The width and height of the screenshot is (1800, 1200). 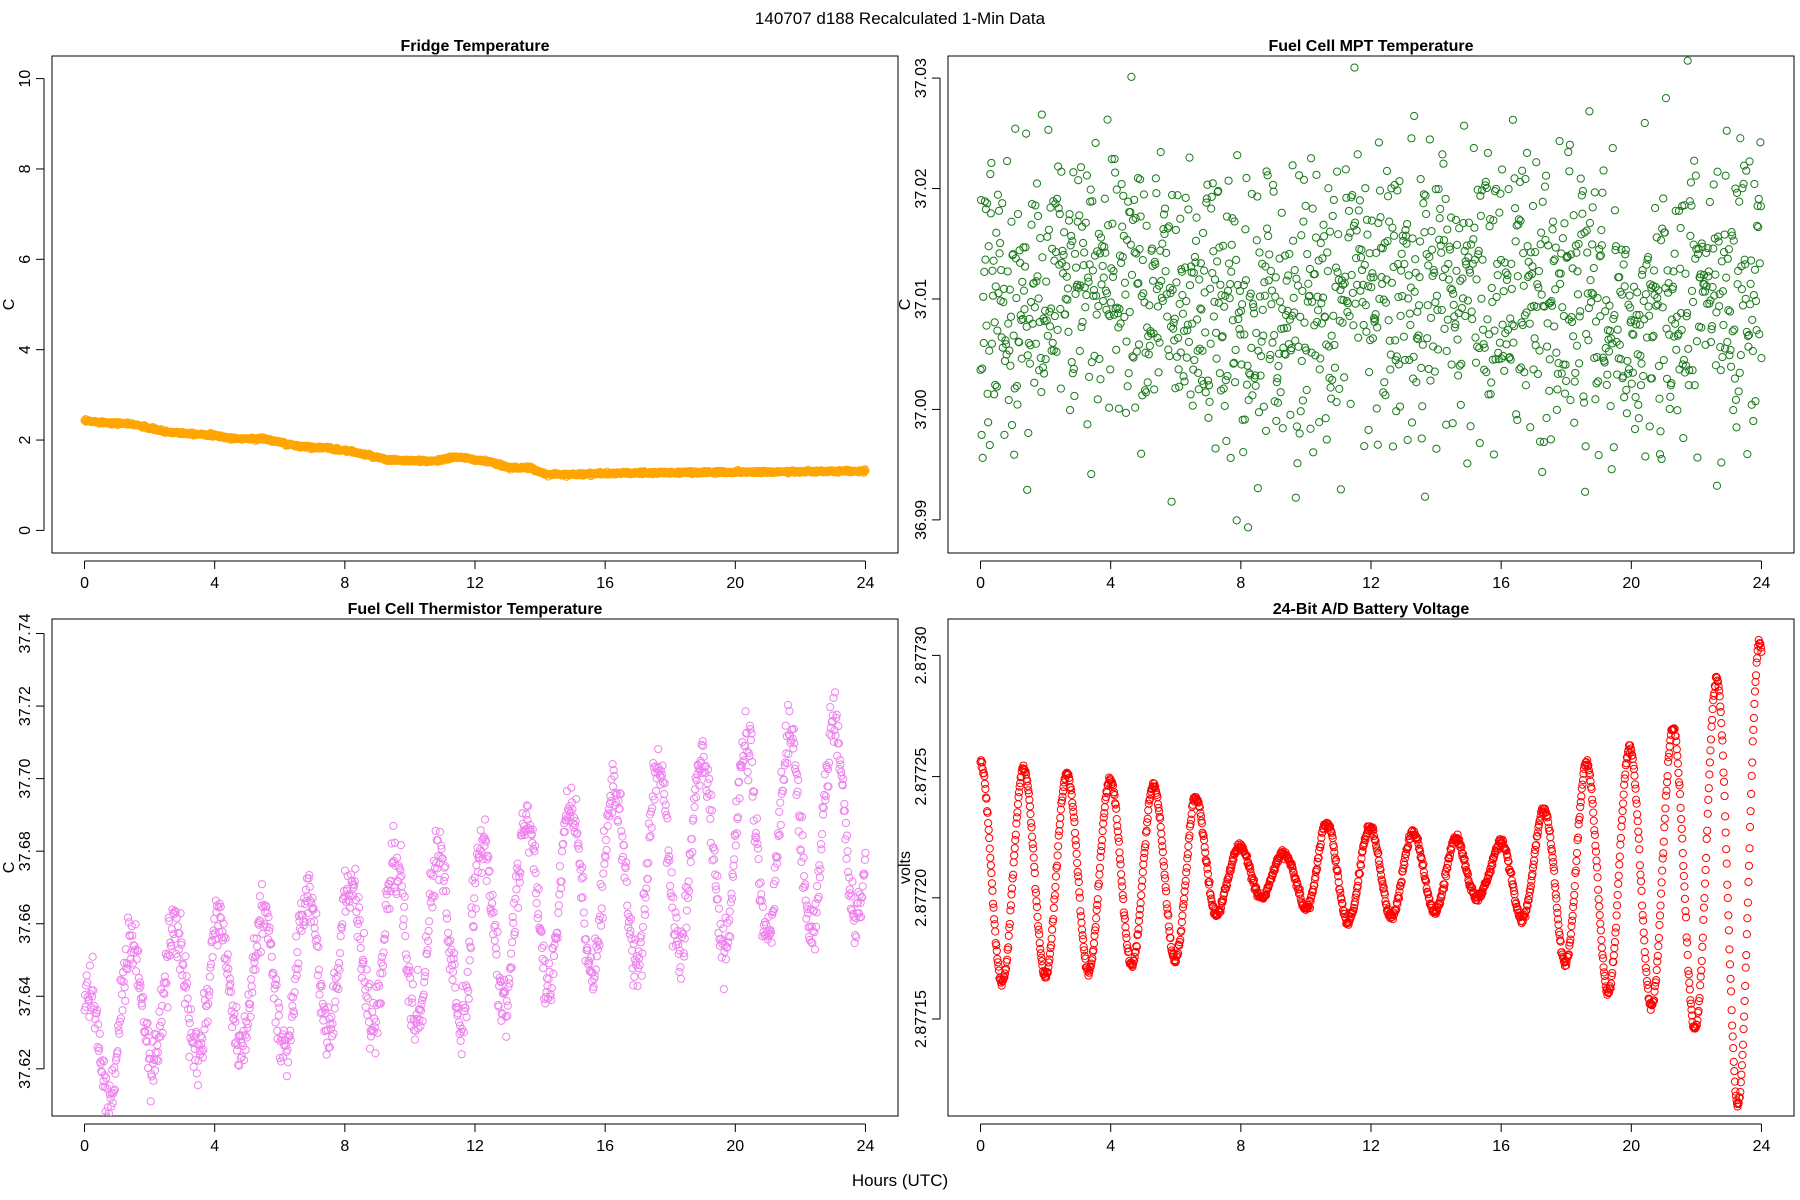 What do you see at coordinates (921, 520) in the screenshot?
I see `y-tick-label: 36.99` at bounding box center [921, 520].